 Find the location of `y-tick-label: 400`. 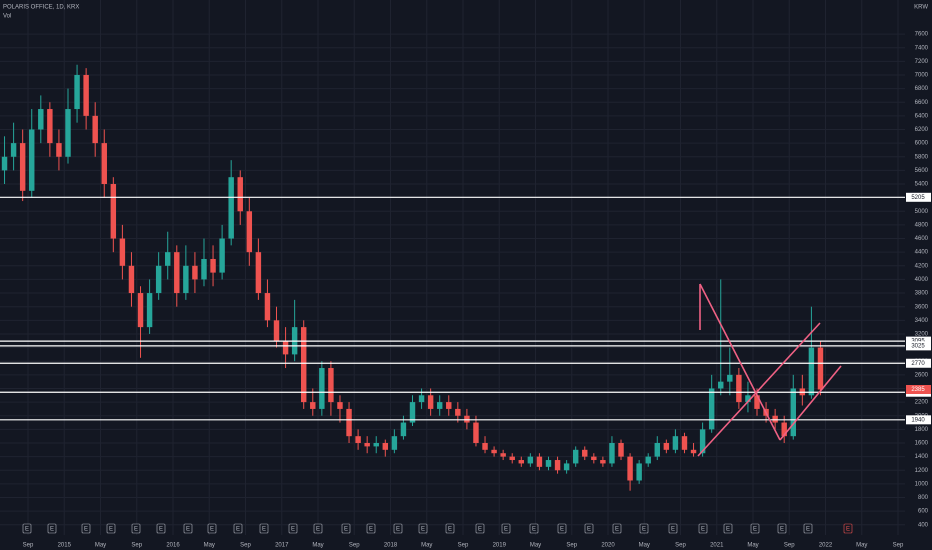

y-tick-label: 400 is located at coordinates (923, 525).